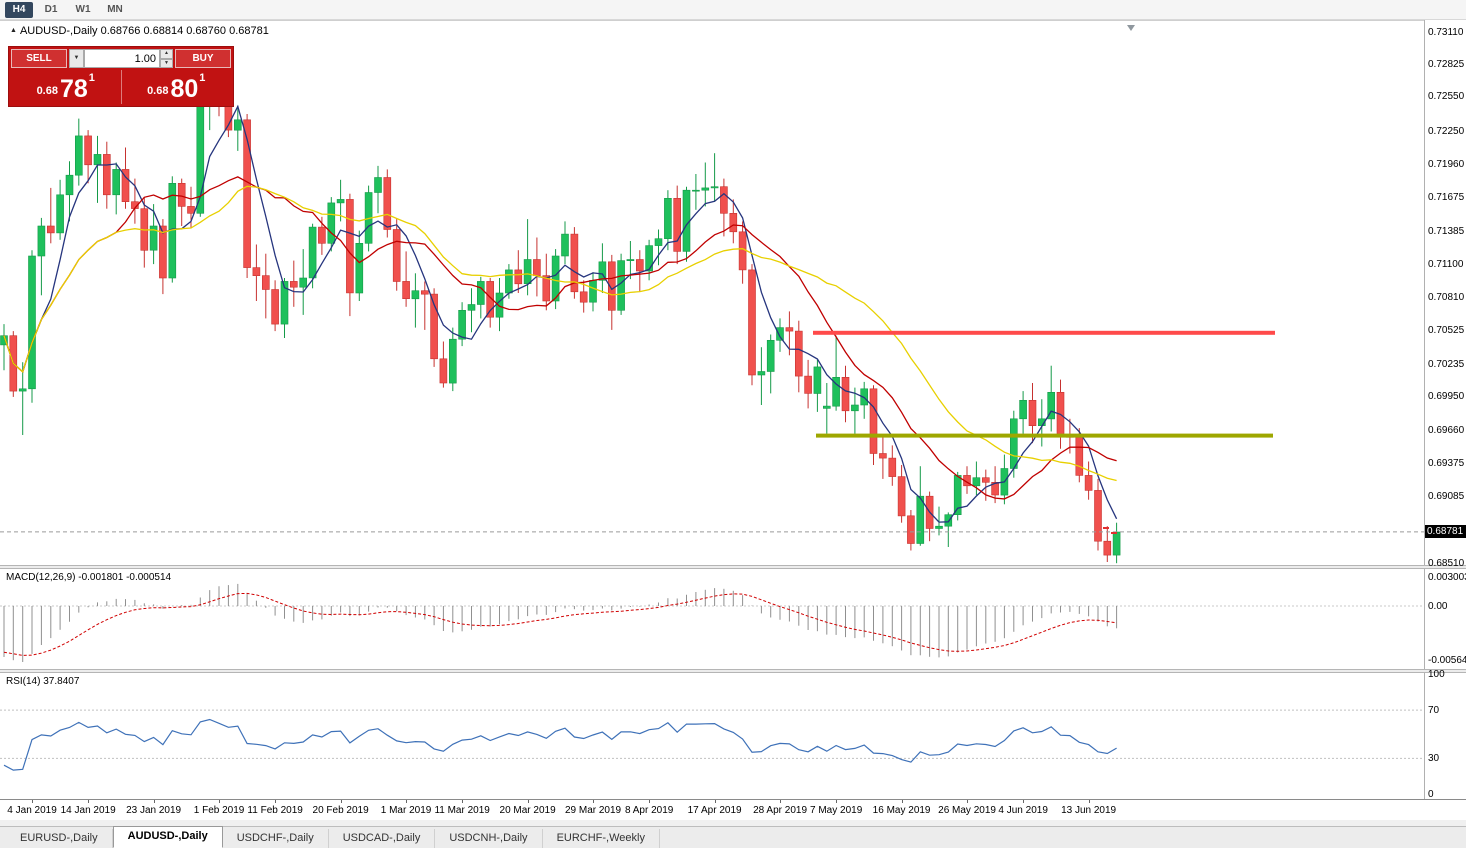 The image size is (1466, 848). Describe the element at coordinates (184, 89) in the screenshot. I see `buy-price-big: 80` at that location.